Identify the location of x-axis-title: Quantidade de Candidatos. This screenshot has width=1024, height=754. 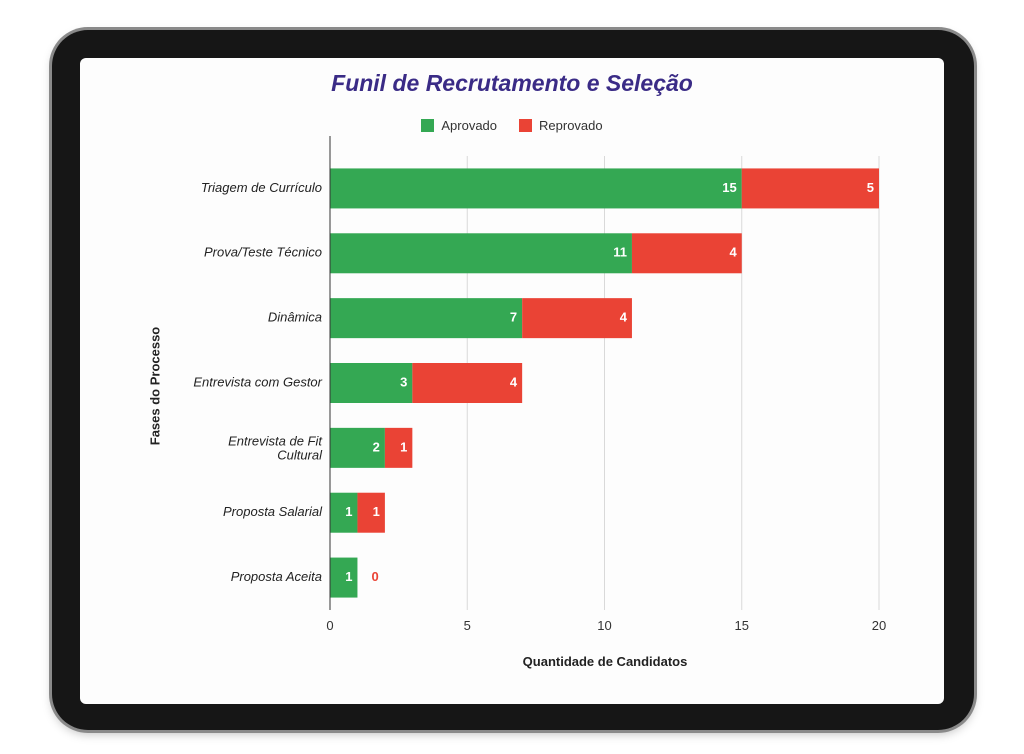
(605, 661).